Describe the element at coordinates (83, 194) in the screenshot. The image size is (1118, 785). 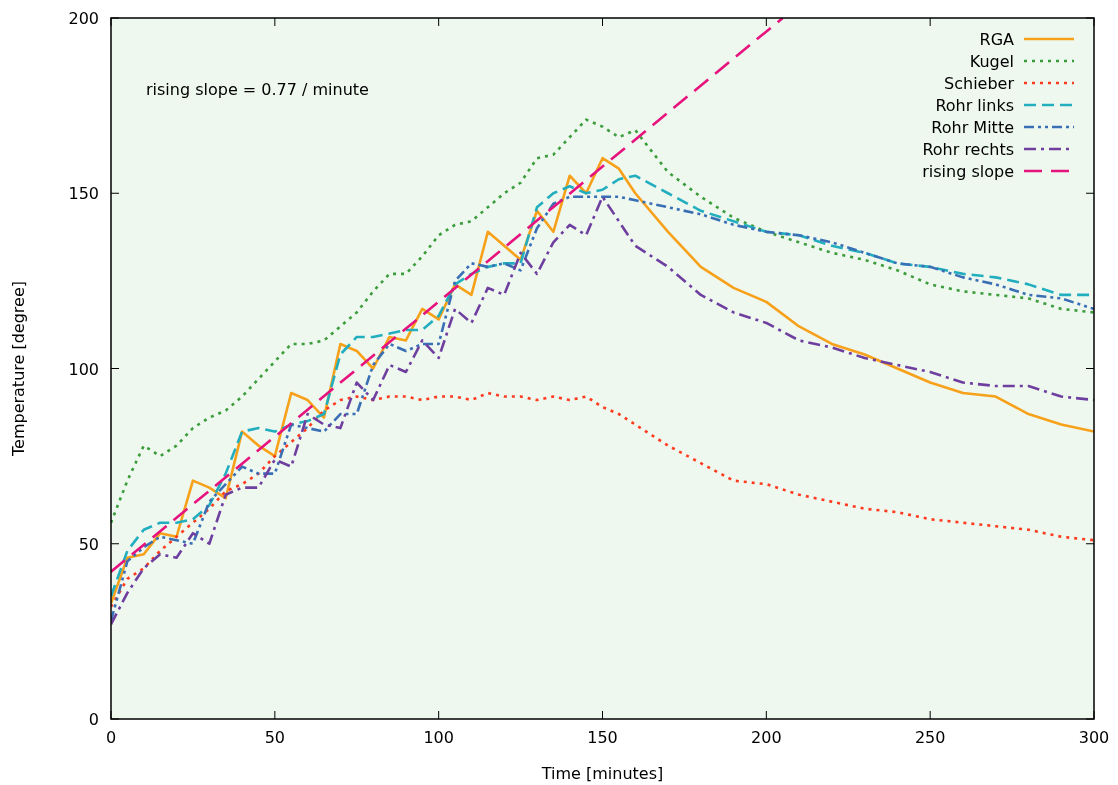
I see `y-tick-label: 150` at that location.